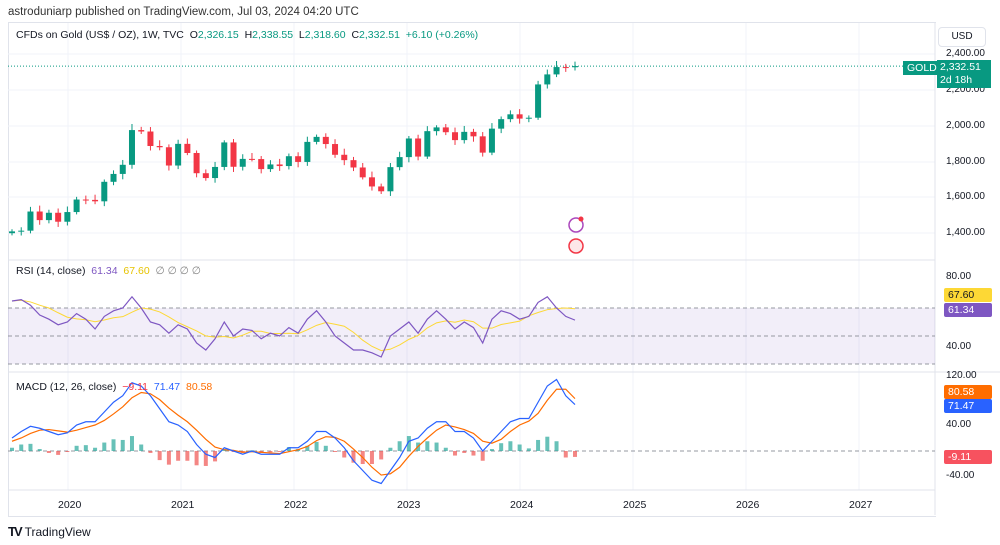 The image size is (1000, 545). Describe the element at coordinates (273, 35) in the screenshot. I see `high-value: 2,338.55` at that location.